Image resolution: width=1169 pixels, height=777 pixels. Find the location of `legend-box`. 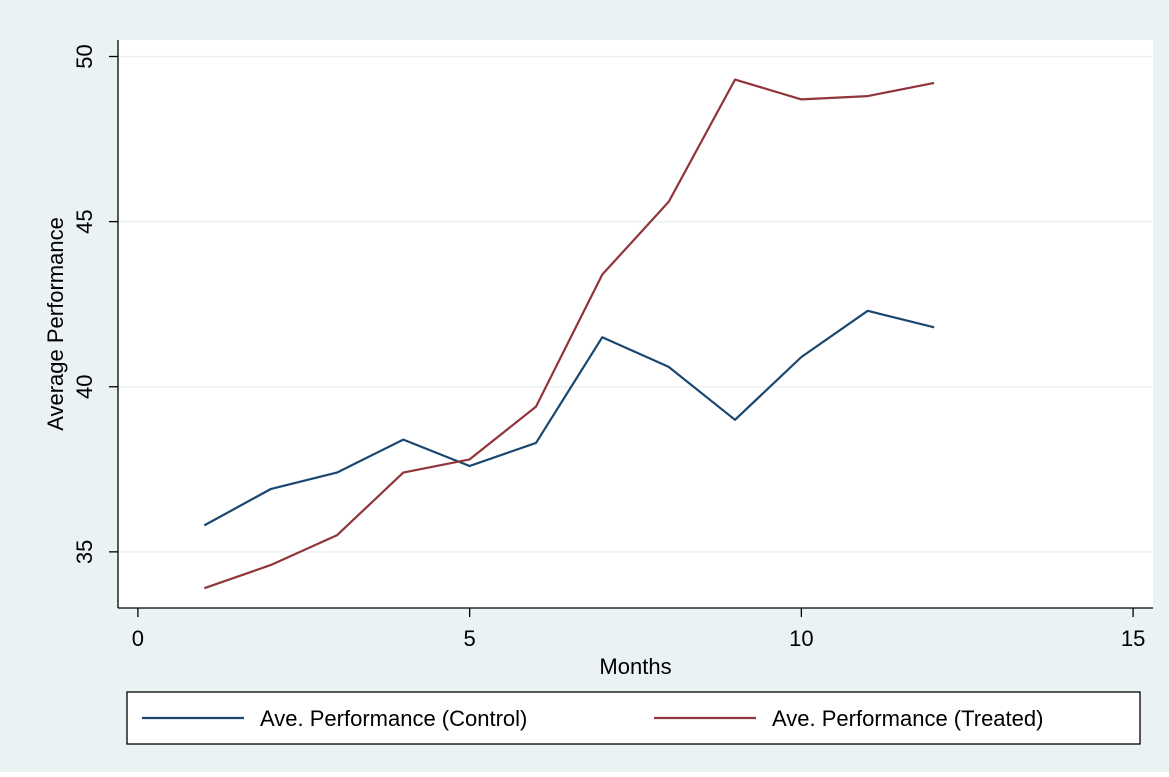

legend-box is located at coordinates (633, 718).